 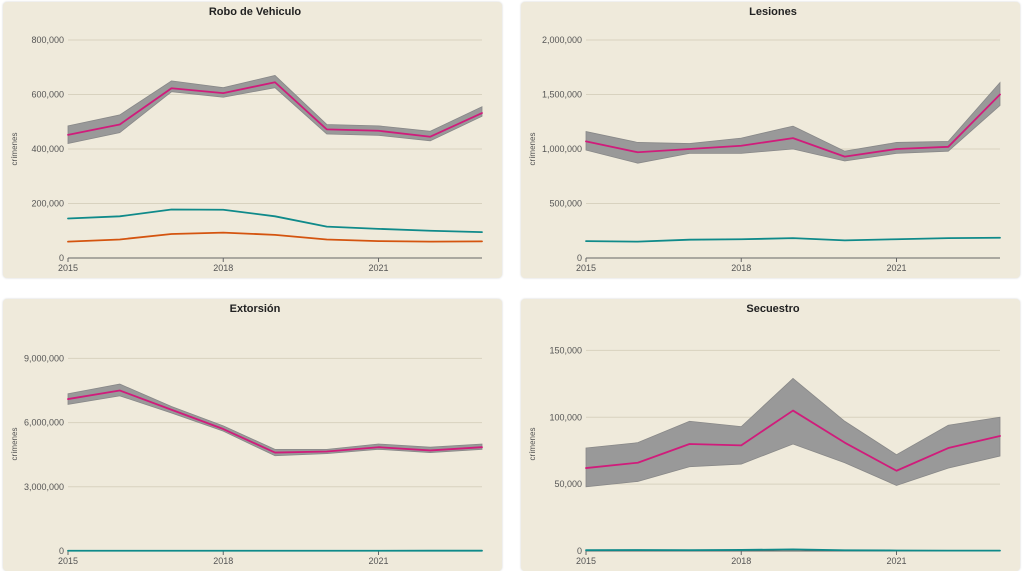 What do you see at coordinates (255, 12) in the screenshot?
I see `chart-title: Robo de Vehiculo` at bounding box center [255, 12].